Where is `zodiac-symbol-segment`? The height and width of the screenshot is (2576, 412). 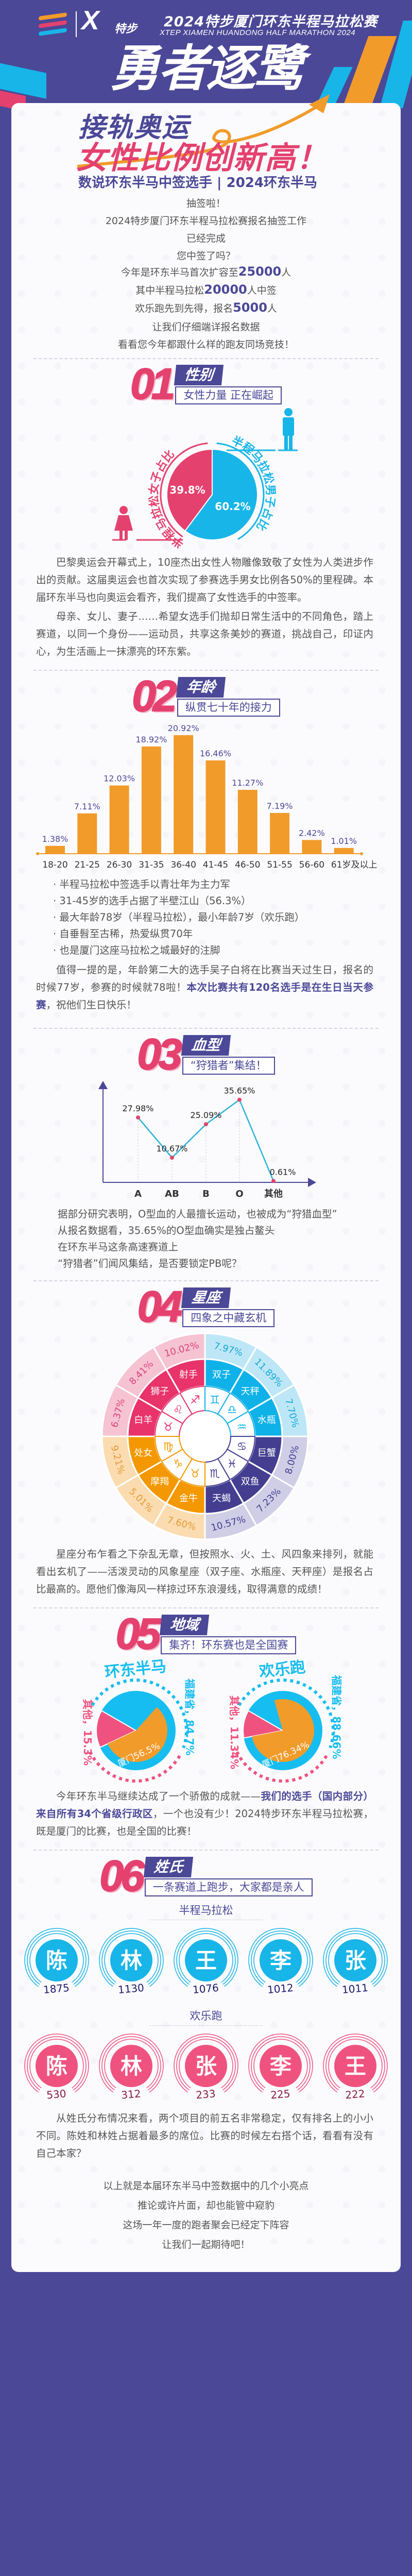 zodiac-symbol-segment is located at coordinates (169, 1449).